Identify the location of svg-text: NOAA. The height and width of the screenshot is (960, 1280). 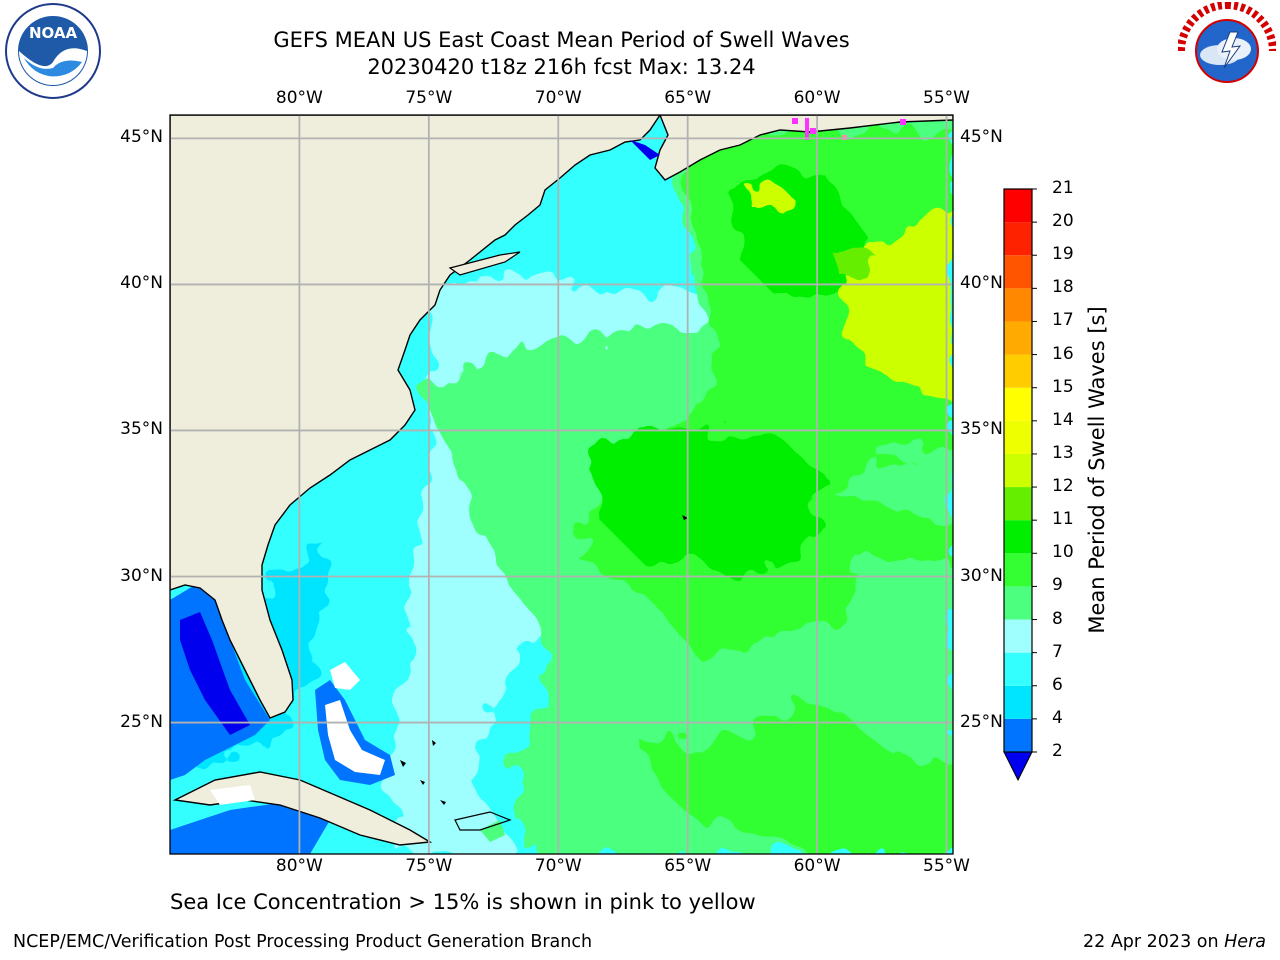
(53, 33).